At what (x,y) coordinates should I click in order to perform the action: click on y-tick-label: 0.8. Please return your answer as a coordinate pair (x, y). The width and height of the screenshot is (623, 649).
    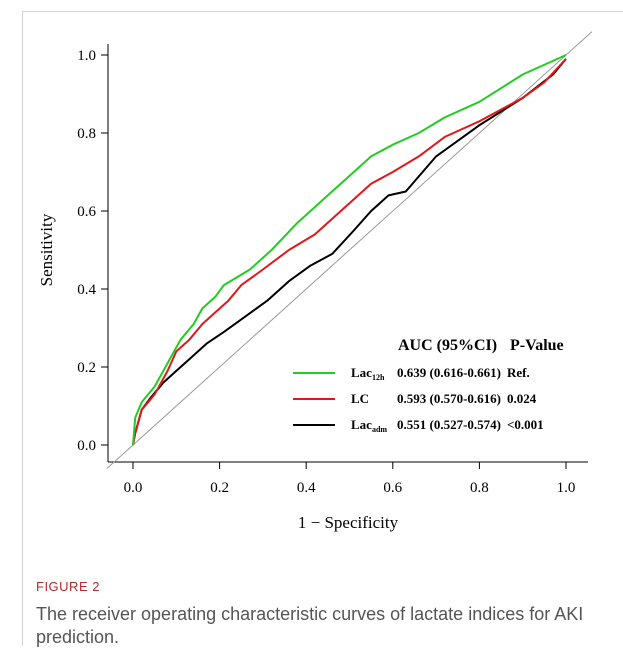
    Looking at the image, I should click on (86, 134).